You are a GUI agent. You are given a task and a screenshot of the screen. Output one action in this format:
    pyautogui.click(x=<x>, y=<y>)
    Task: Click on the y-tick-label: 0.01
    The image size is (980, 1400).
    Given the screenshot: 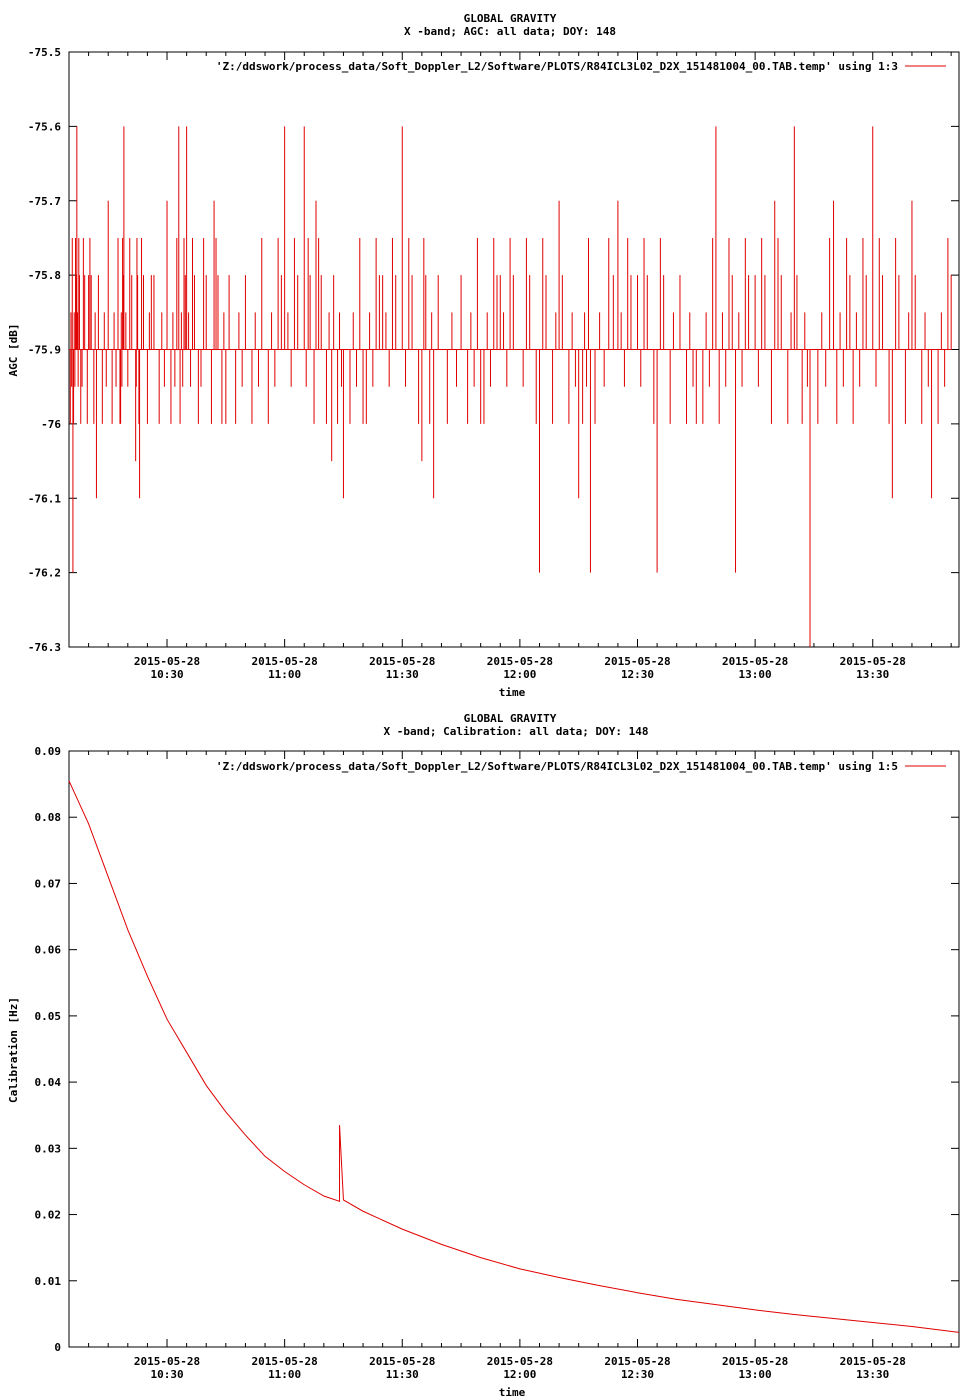 What is the action you would take?
    pyautogui.click(x=48, y=1281)
    